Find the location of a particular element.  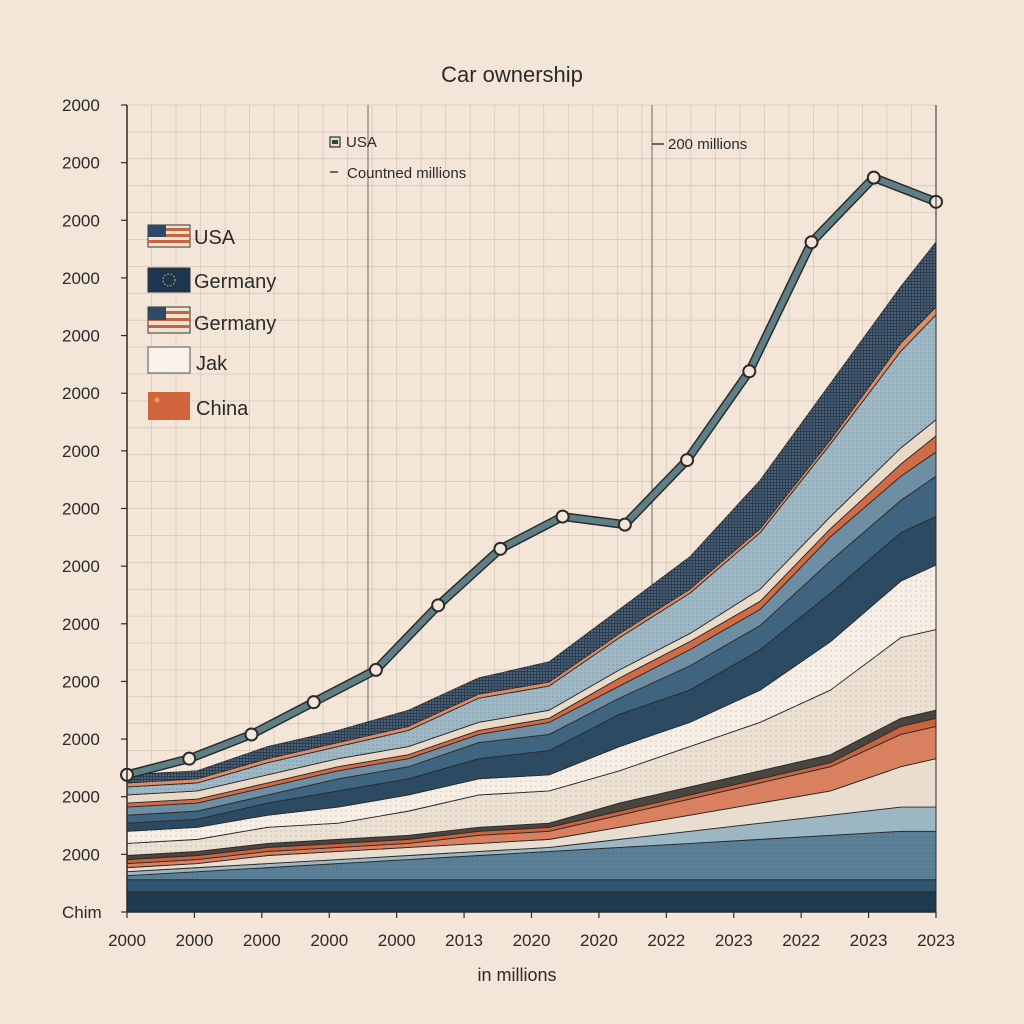

legend: USA Germany Germany is located at coordinates (211, 322).